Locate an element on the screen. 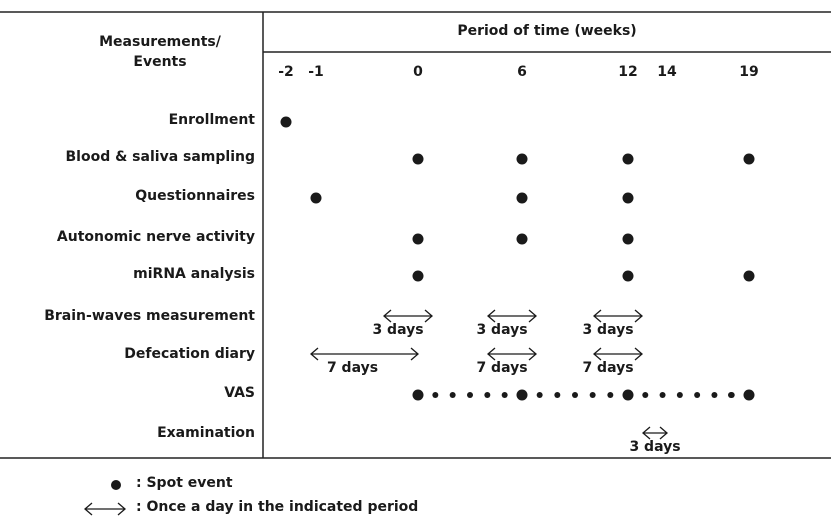 This screenshot has width=831, height=519. week-label: 6 is located at coordinates (522, 72).